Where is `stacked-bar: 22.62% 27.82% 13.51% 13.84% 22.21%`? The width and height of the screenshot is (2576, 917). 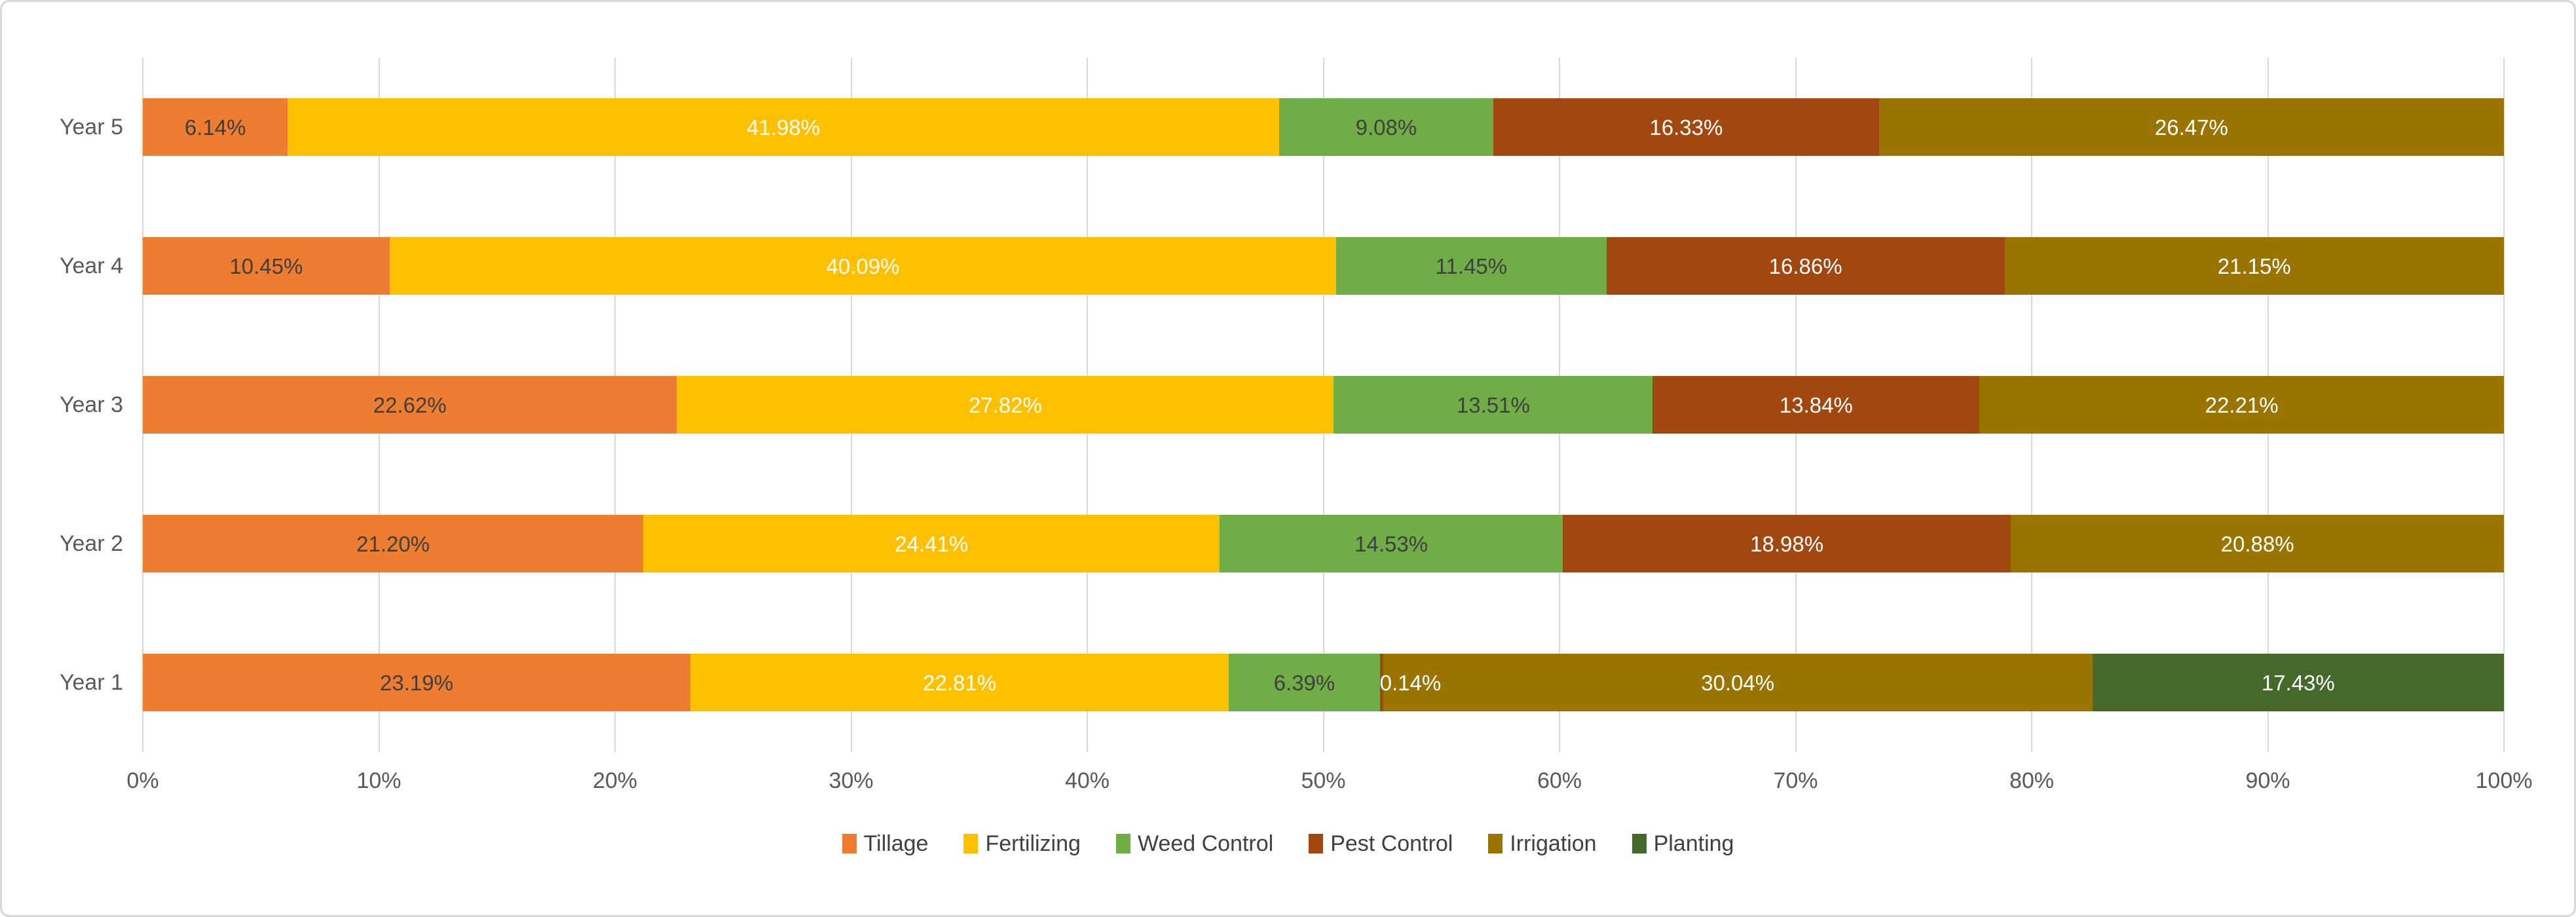 stacked-bar: 22.62% 27.82% 13.51% 13.84% 22.21% is located at coordinates (1323, 405).